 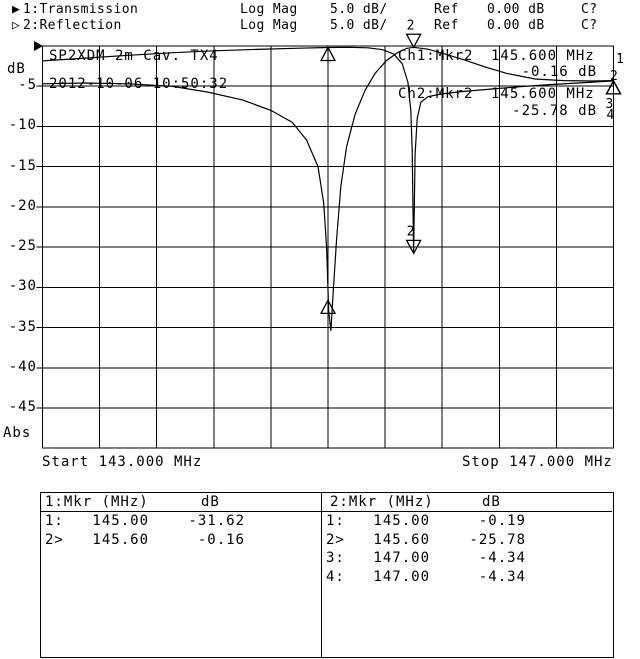 I want to click on y-axis-tick-label: -5, so click(x=27, y=85).